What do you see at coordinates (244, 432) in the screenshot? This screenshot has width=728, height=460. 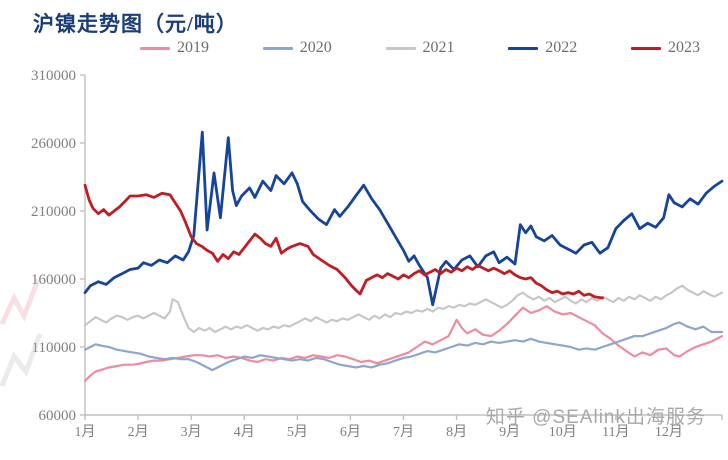 I see `x-tick-label: 4月` at bounding box center [244, 432].